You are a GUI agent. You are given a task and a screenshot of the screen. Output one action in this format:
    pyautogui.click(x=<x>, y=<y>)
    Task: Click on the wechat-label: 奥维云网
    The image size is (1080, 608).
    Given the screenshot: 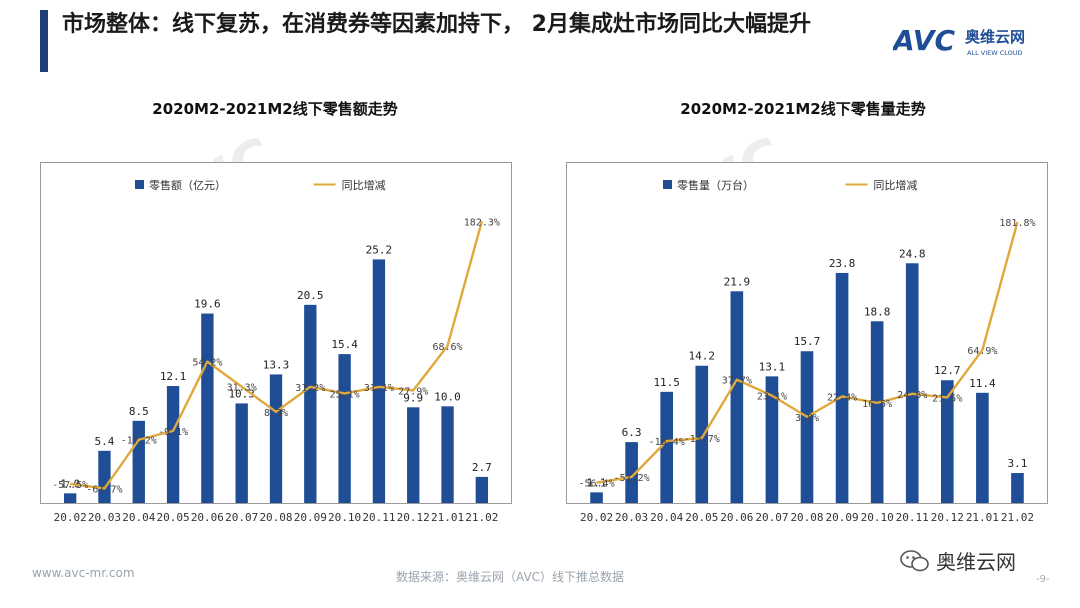 What is the action you would take?
    pyautogui.click(x=976, y=562)
    